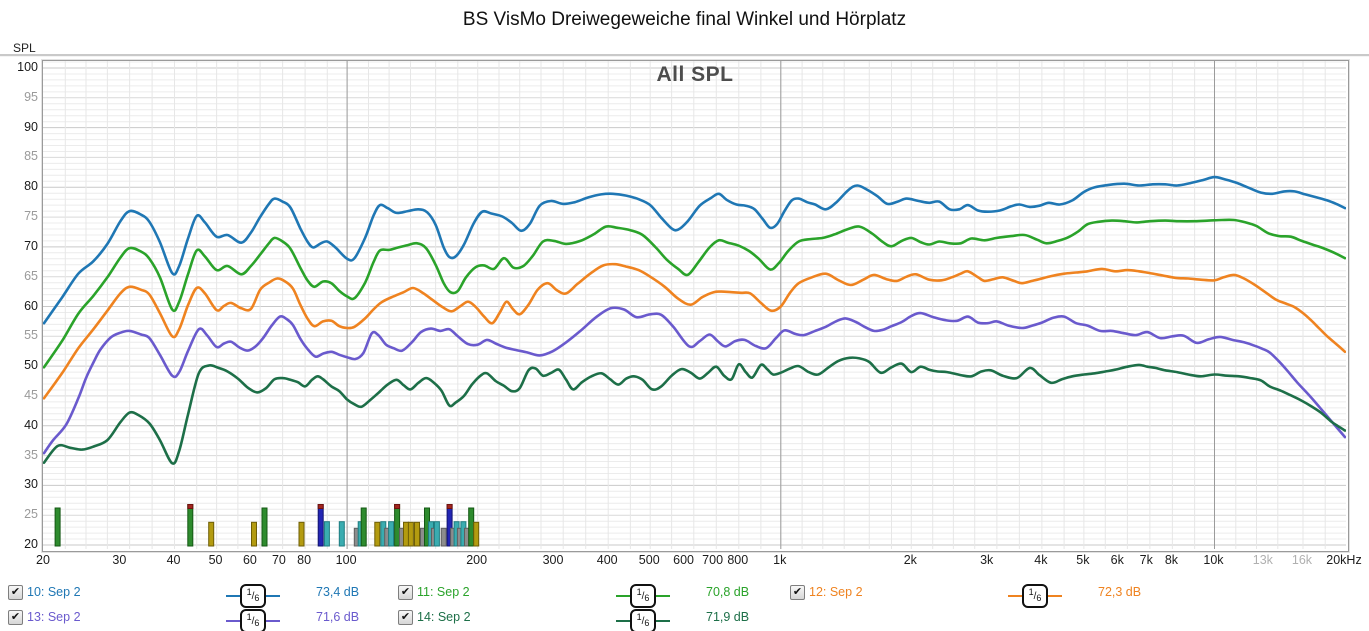  What do you see at coordinates (713, 560) in the screenshot?
I see `x-tick-label: 700` at bounding box center [713, 560].